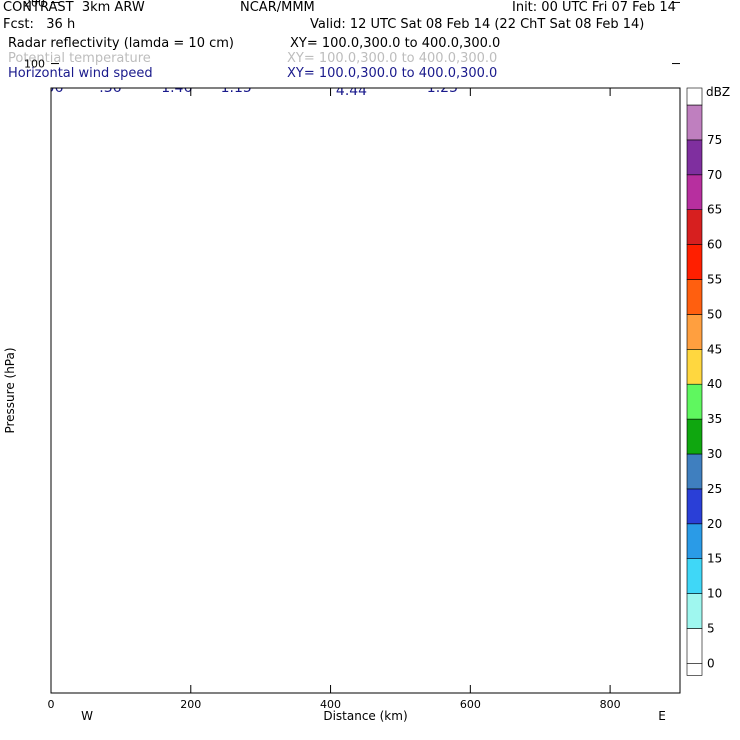 The image size is (740, 740). I want to click on x-tick-label: 400, so click(330, 704).